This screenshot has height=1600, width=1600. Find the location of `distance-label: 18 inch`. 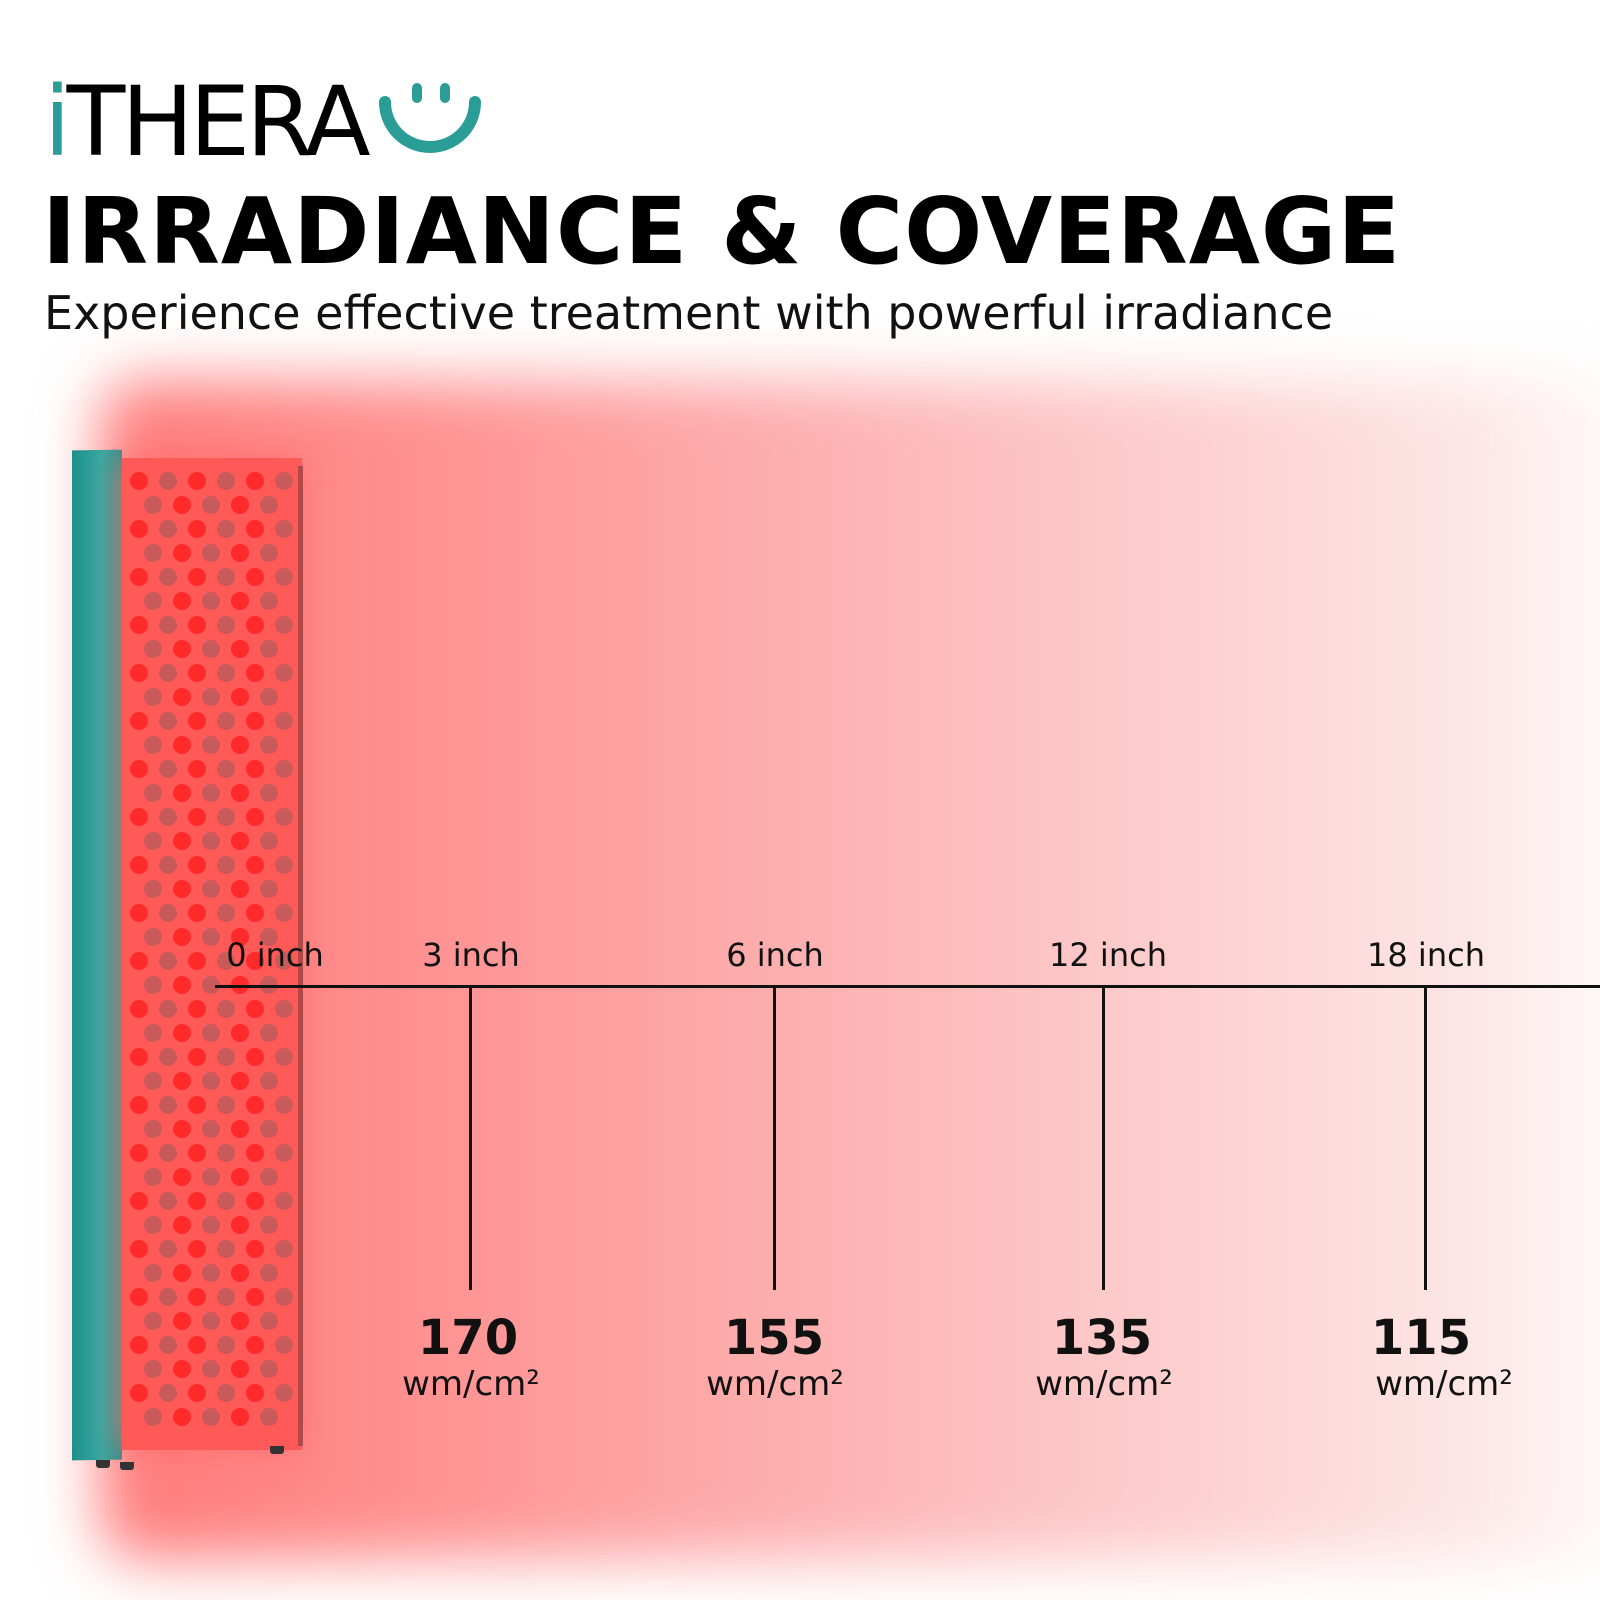

distance-label: 18 inch is located at coordinates (1426, 955).